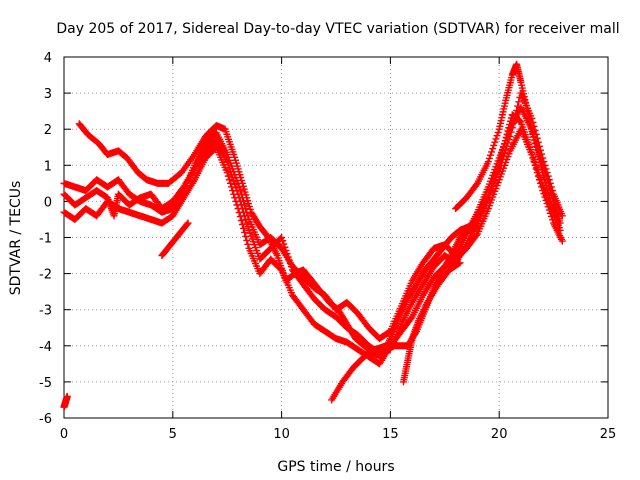  I want to click on x-tick-label: 0, so click(64, 434).